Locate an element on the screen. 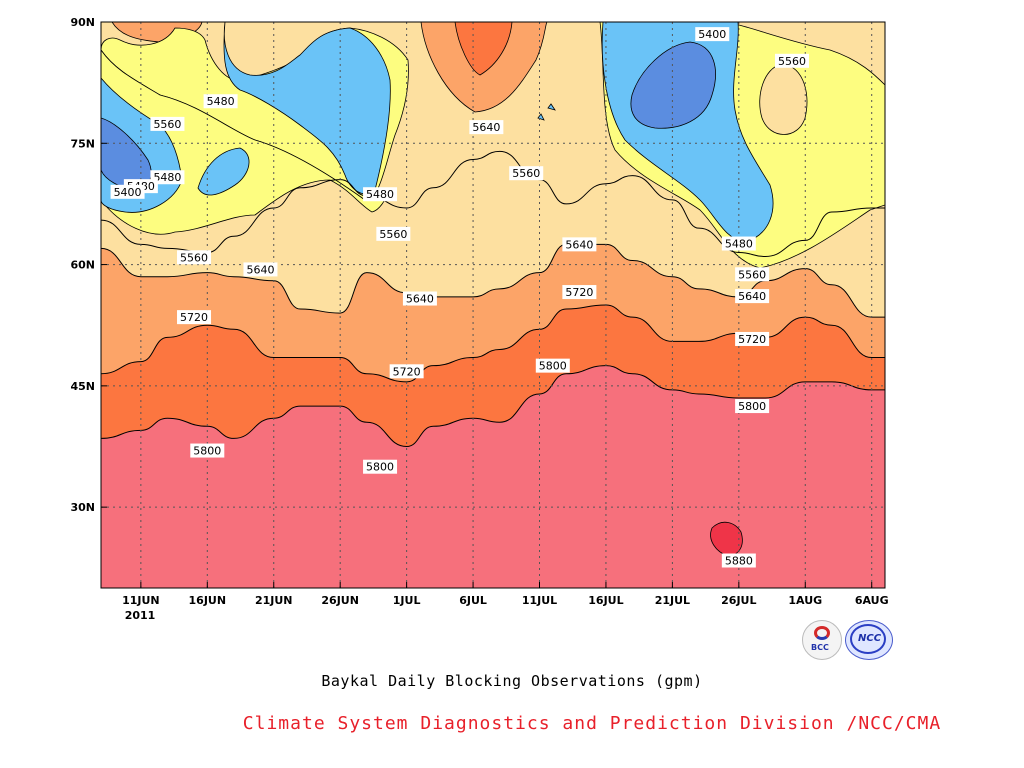  contour-label: 5880 is located at coordinates (738, 560).